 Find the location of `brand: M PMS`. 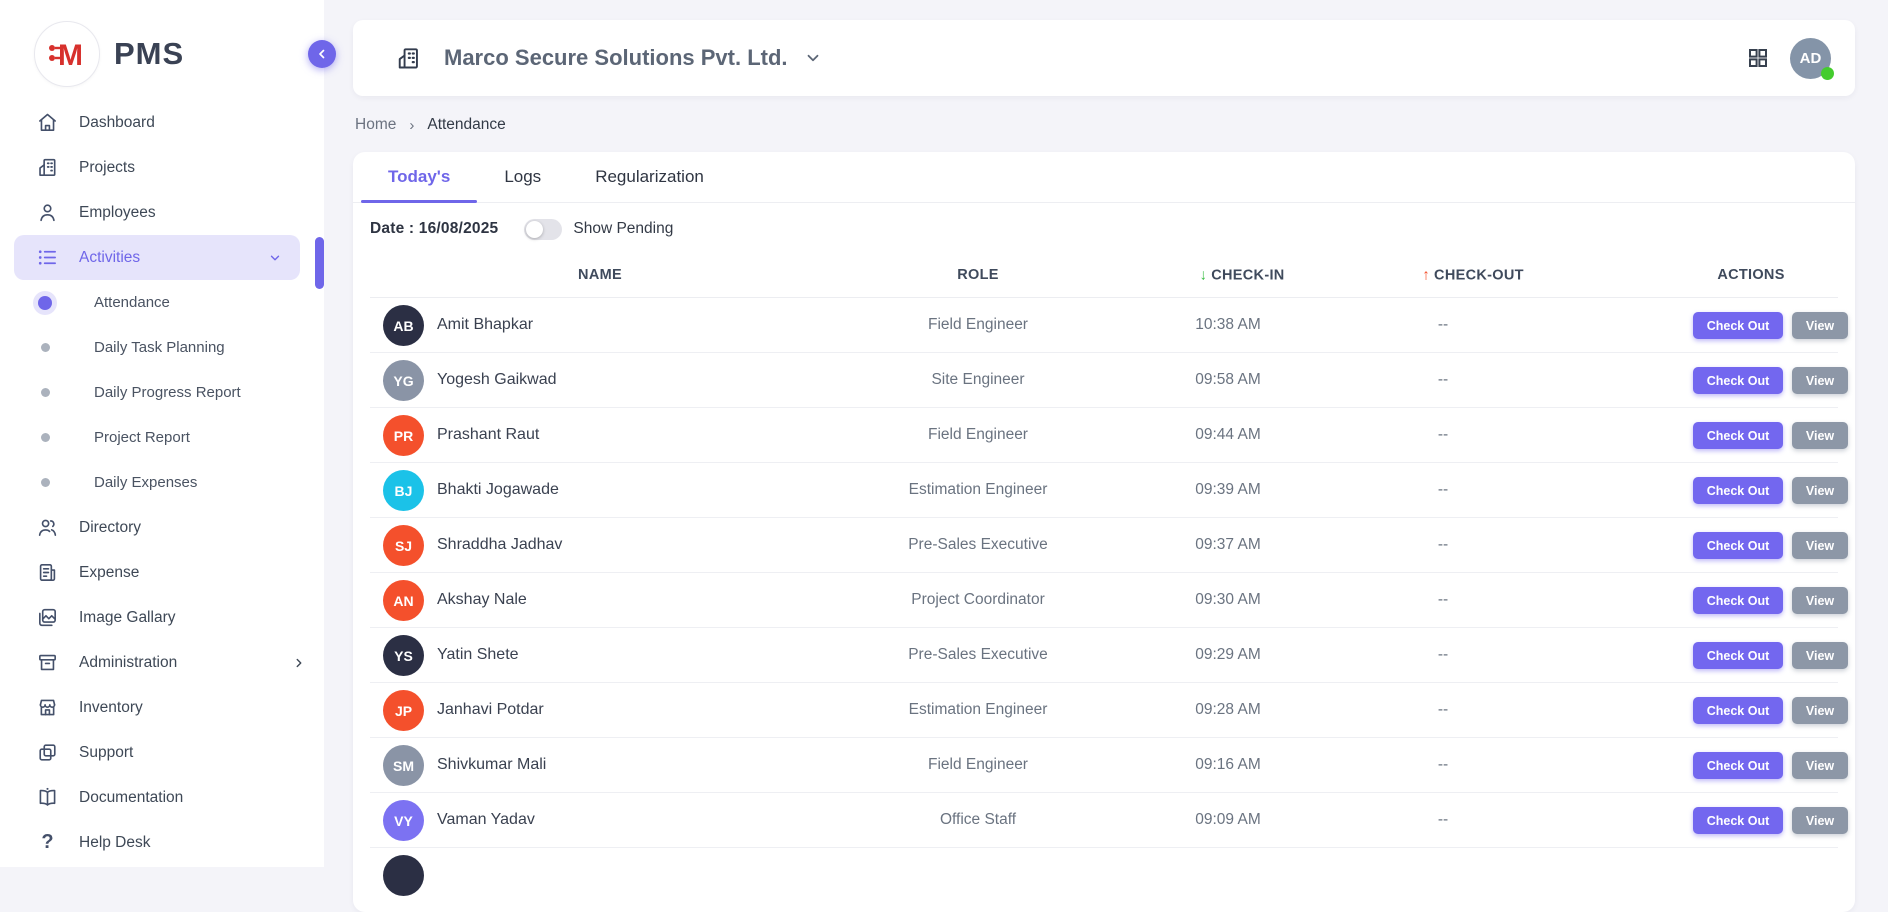

brand: M PMS is located at coordinates (162, 44).